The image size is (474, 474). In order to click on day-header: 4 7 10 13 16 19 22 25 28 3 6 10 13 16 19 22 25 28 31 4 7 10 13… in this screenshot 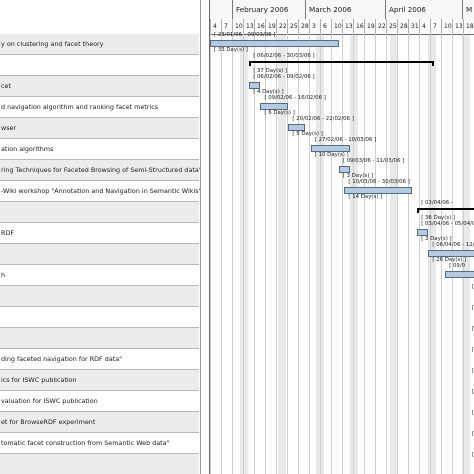, I will do `click(342, 27)`.